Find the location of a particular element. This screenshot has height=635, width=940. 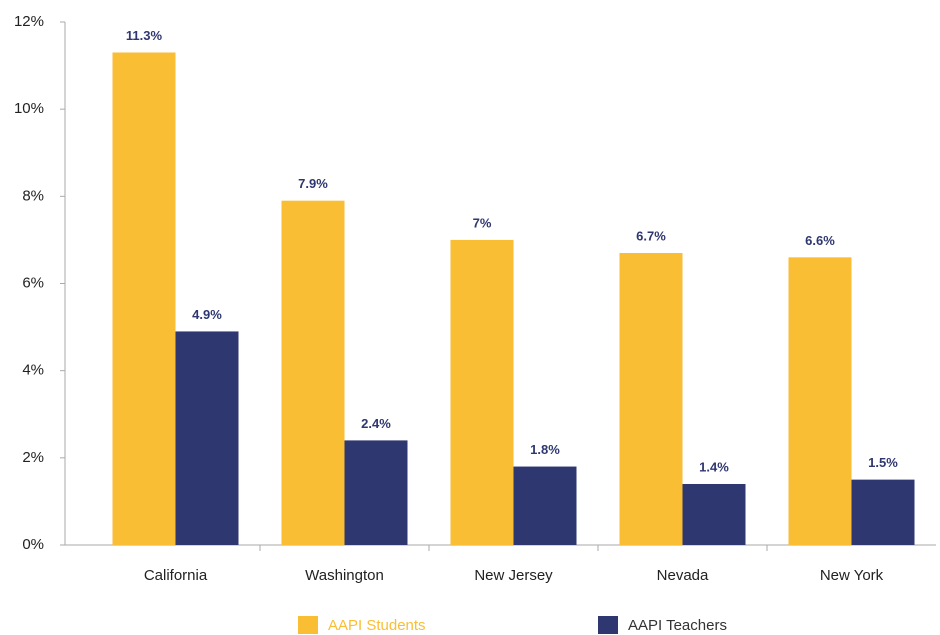

y-tick-label: 0% is located at coordinates (33, 544).